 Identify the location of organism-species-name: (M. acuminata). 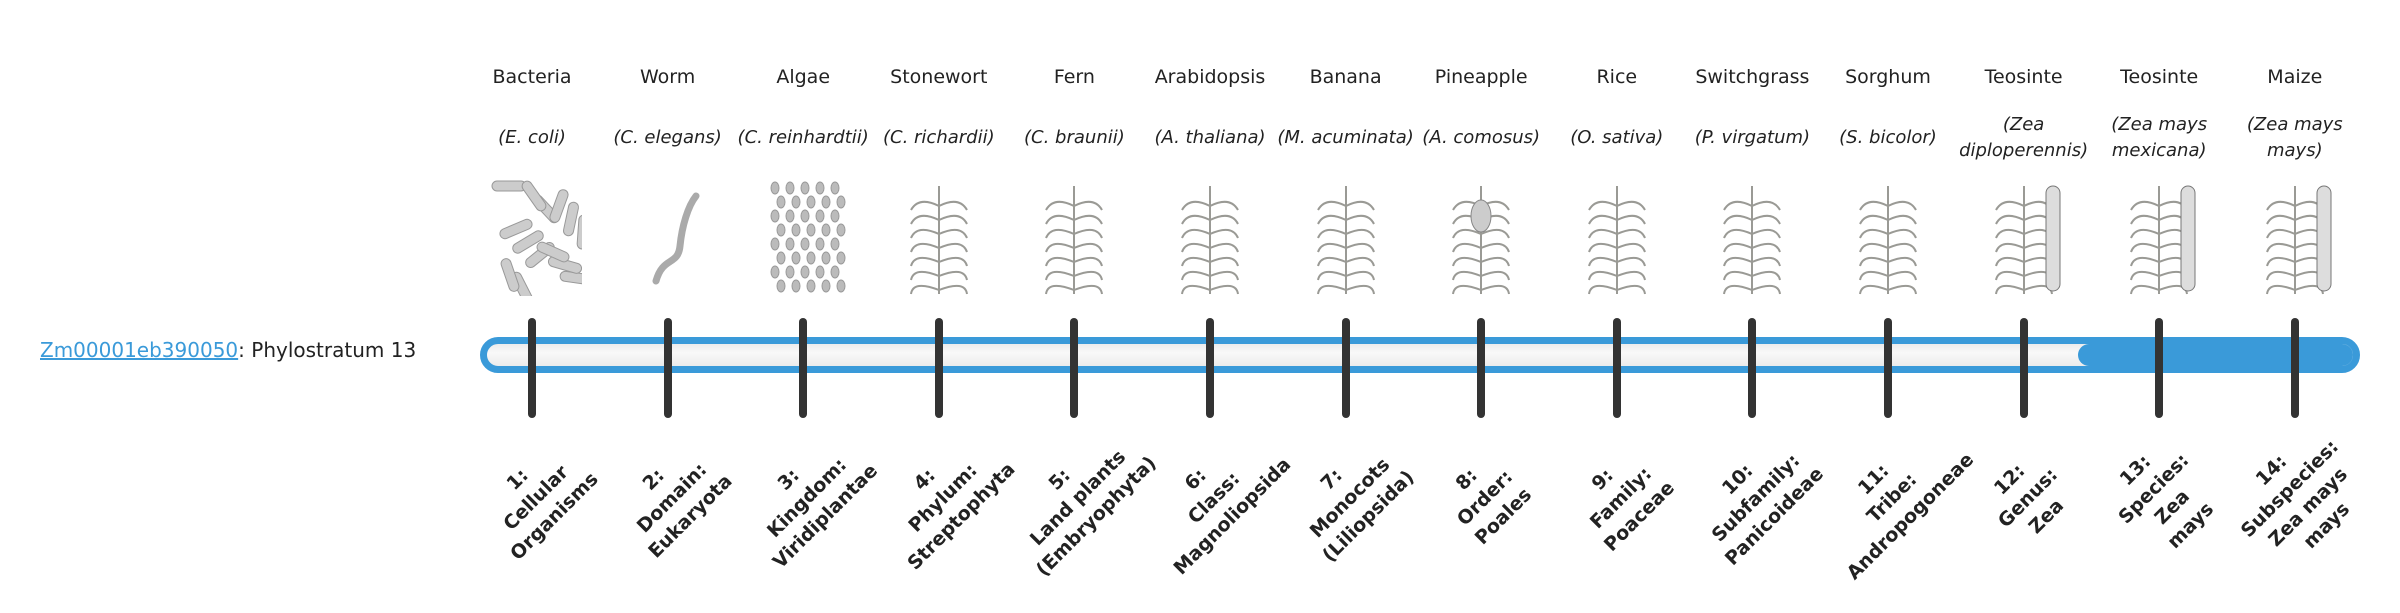
(1345, 137).